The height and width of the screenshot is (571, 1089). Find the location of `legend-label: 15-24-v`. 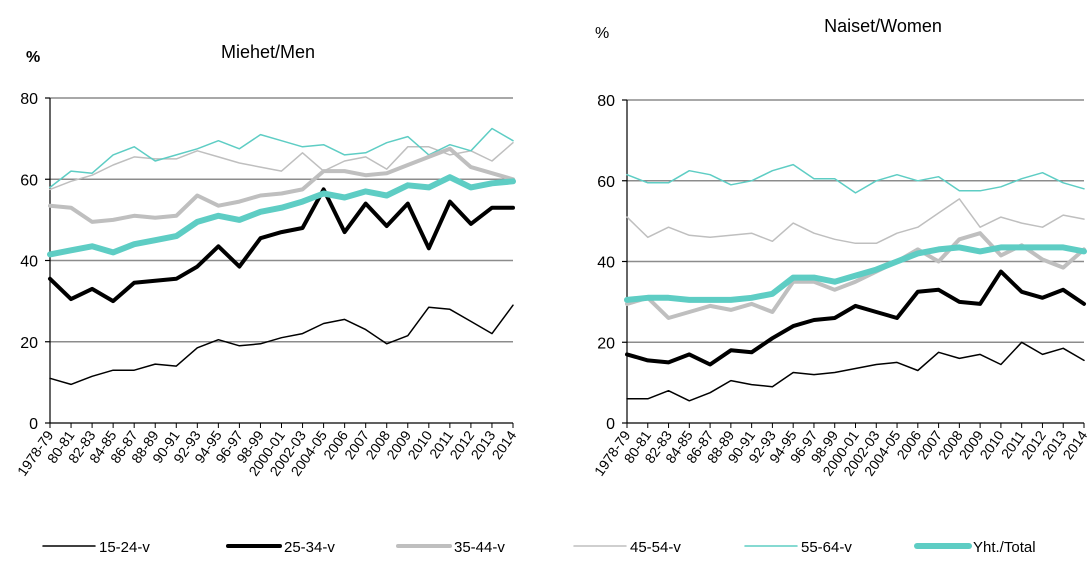

legend-label: 15-24-v is located at coordinates (124, 547).